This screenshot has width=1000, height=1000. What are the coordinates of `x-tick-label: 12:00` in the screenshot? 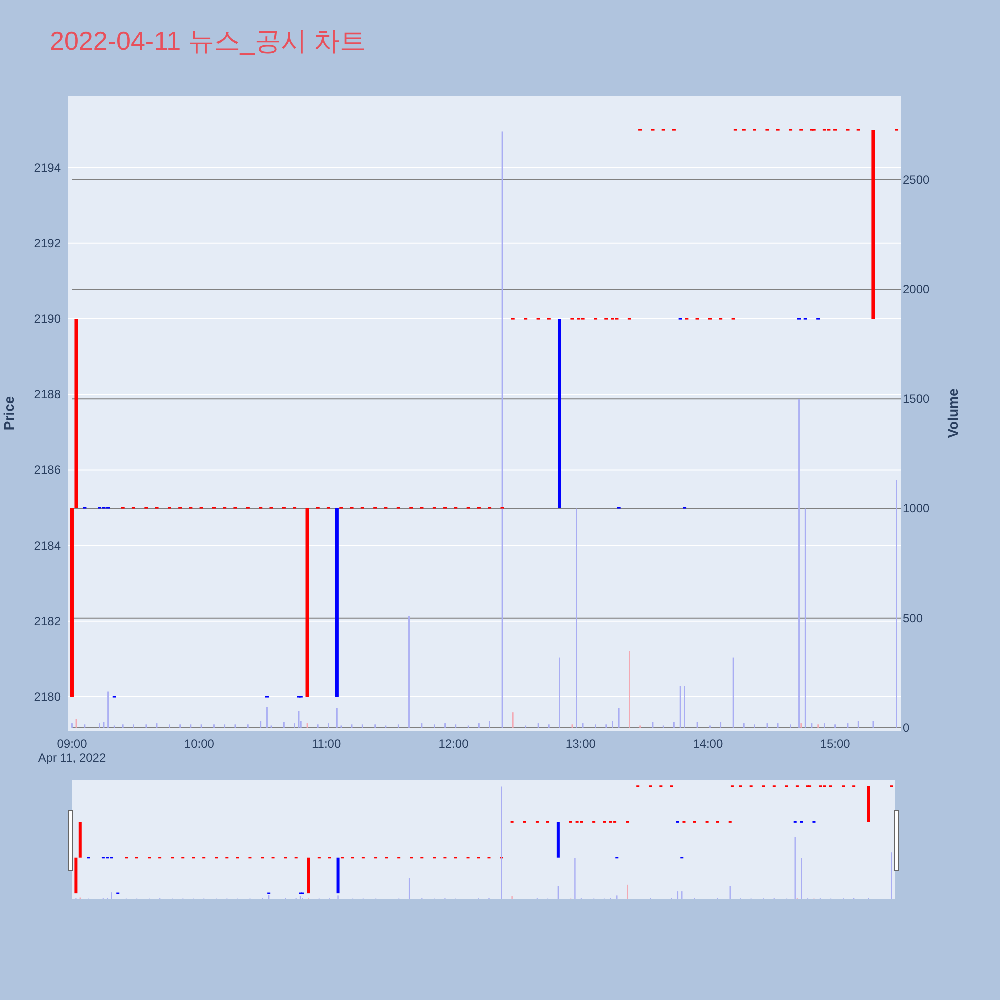 It's located at (454, 744).